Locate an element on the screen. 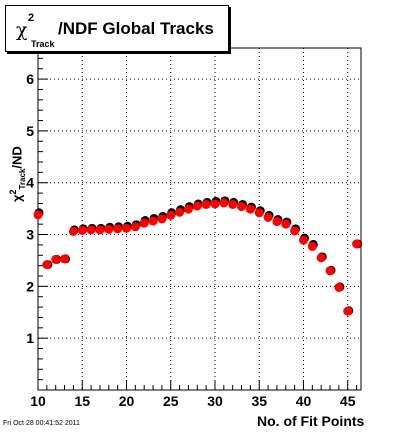  y-label-rest: /ND is located at coordinates (17, 157).